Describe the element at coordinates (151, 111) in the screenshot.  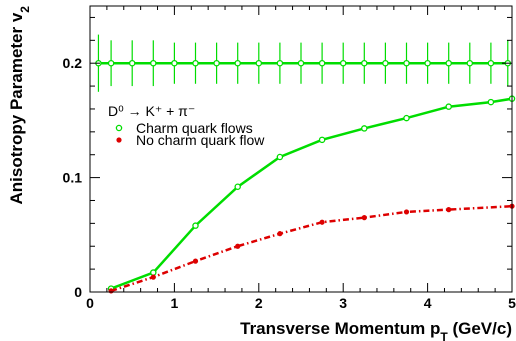
I see `legend-header: D⁰ → K⁺ + π⁻` at that location.